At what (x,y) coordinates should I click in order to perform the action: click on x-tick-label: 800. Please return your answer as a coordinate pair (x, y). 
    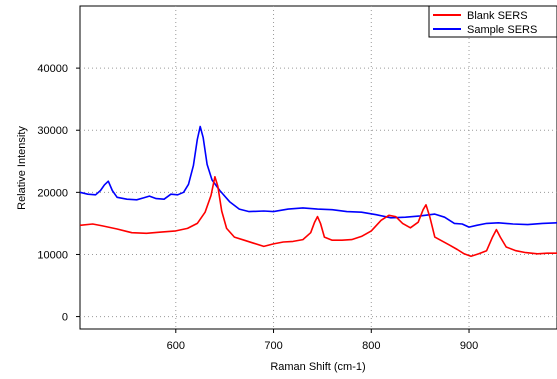
    Looking at the image, I should click on (371, 346).